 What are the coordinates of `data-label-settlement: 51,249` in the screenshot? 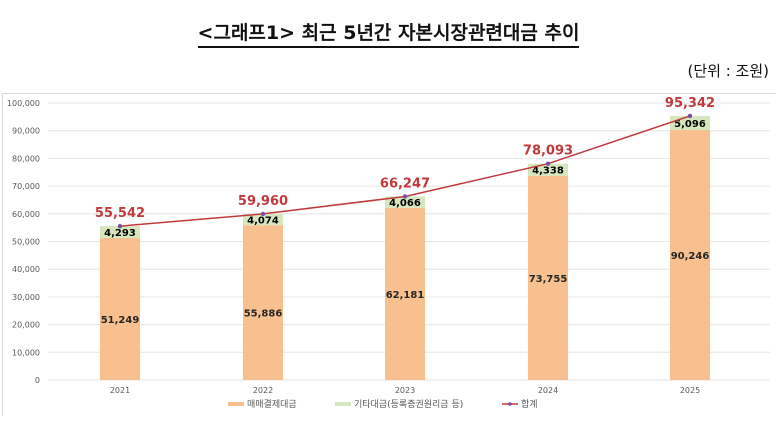 It's located at (120, 320).